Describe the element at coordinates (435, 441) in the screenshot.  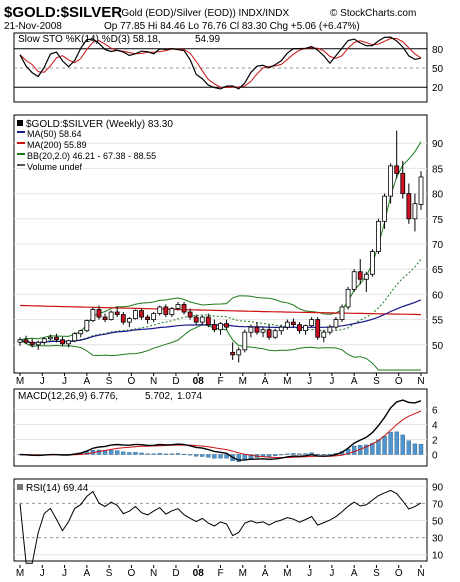
I see `macd-tick-label: 2` at that location.